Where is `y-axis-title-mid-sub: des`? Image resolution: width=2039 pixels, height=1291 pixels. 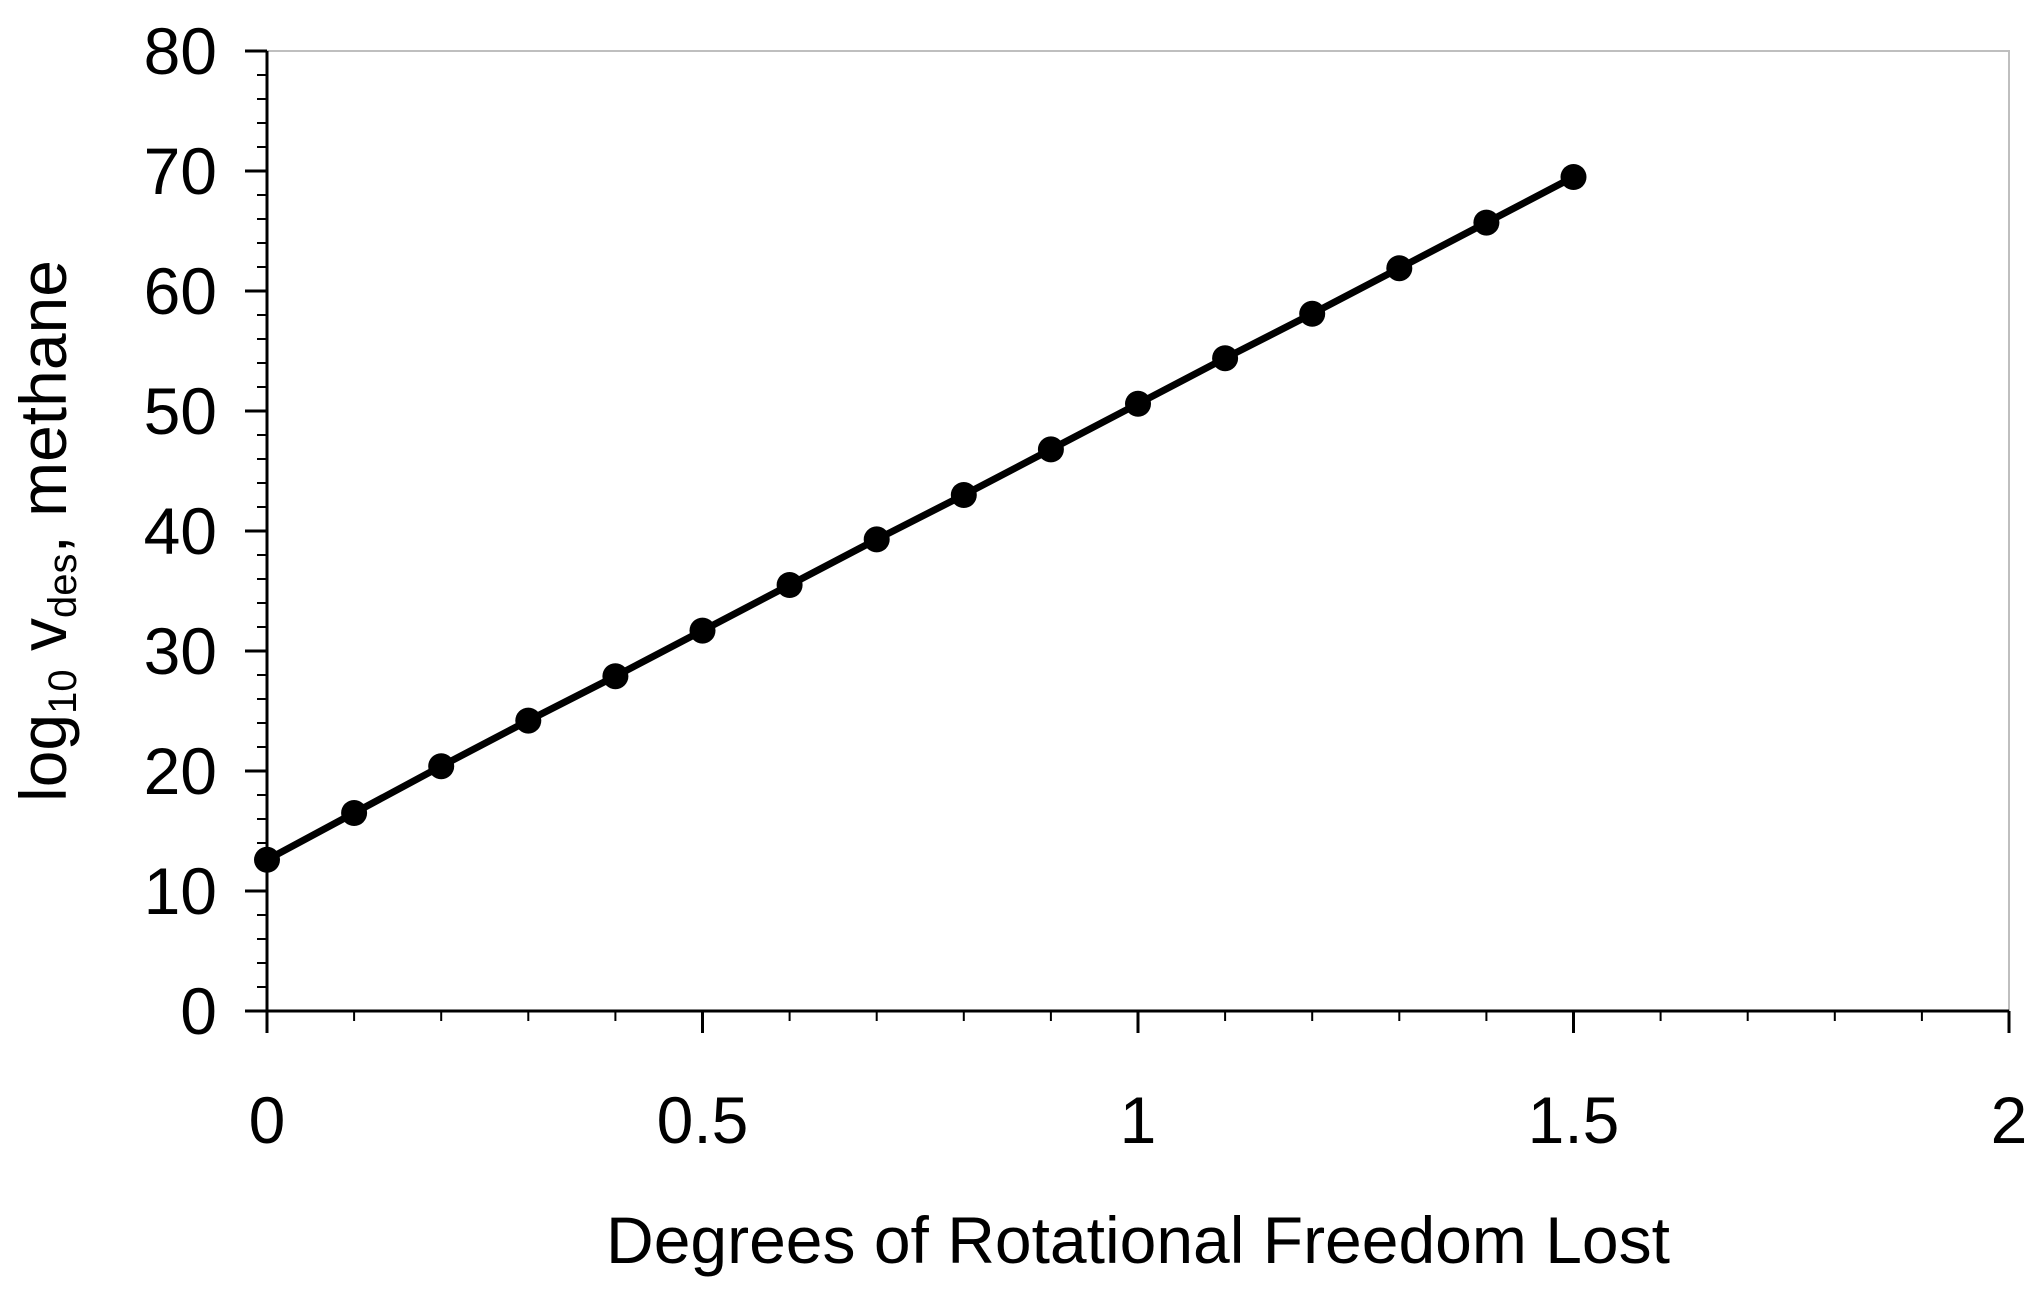 y-axis-title-mid-sub: des is located at coordinates (63, 586).